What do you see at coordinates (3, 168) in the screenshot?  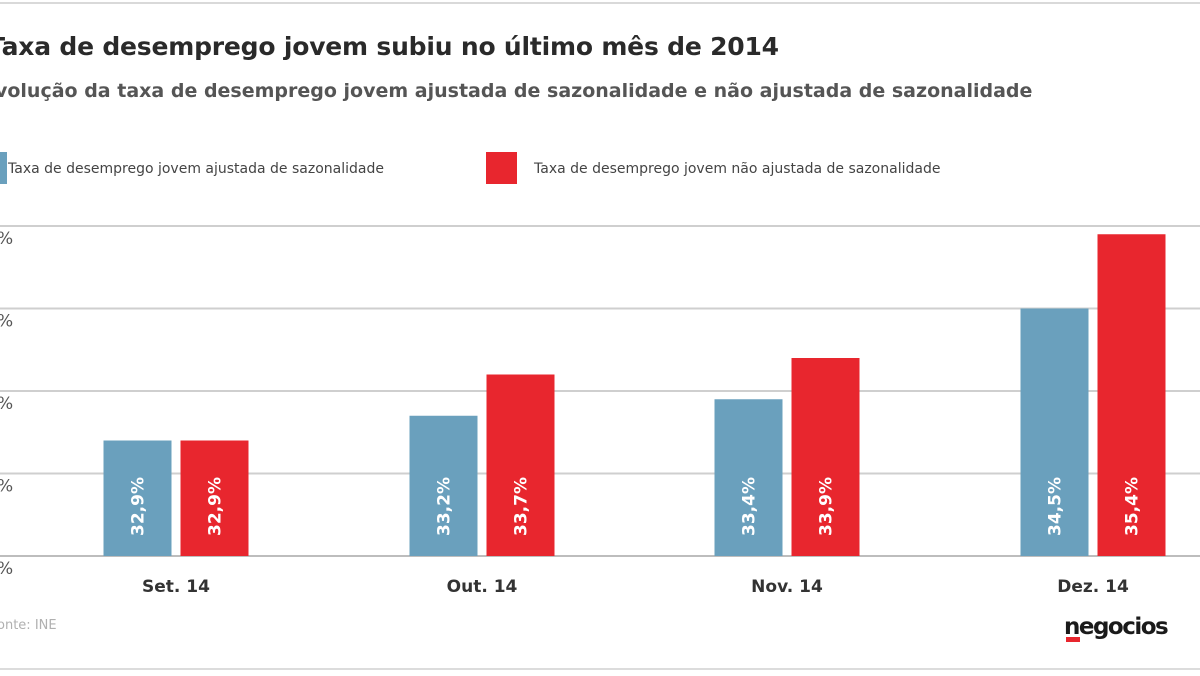 I see `legend-swatch-adjusted` at bounding box center [3, 168].